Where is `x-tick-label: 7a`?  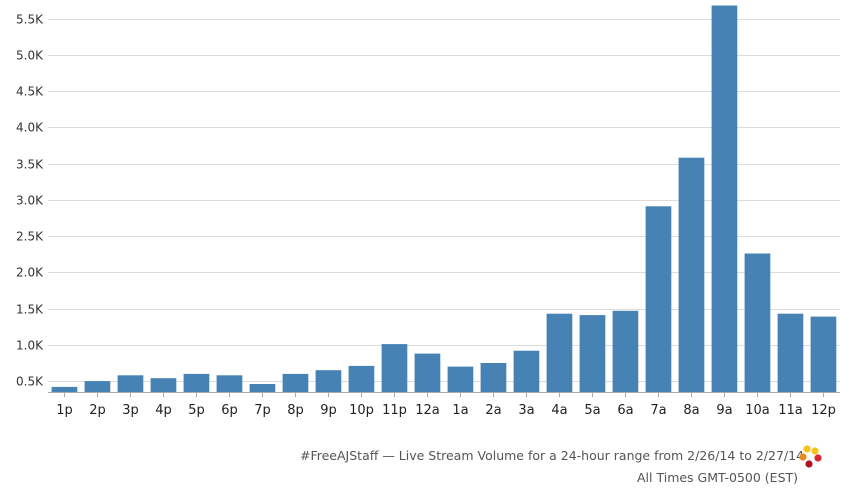
x-tick-label: 7a is located at coordinates (658, 410).